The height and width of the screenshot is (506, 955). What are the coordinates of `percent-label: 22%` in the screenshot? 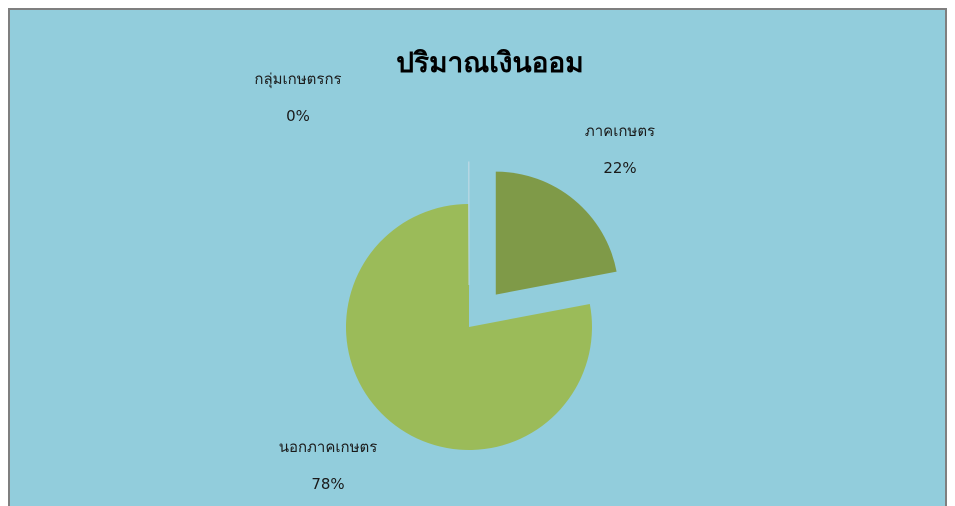 It's located at (619, 168).